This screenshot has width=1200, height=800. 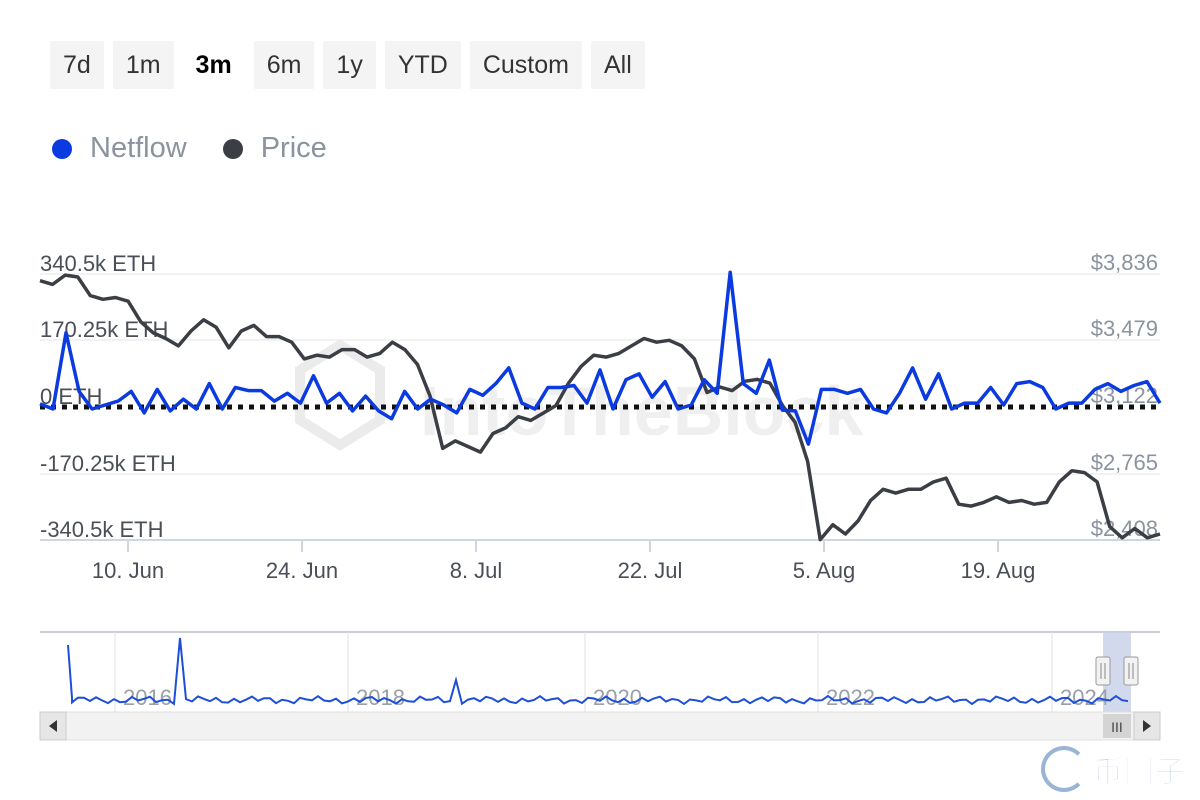 I want to click on right-tick-label: $3,836, so click(x=1124, y=262).